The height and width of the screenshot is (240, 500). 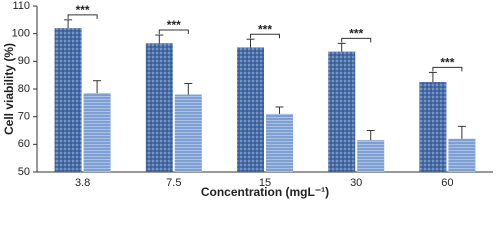 What do you see at coordinates (21, 34) in the screenshot?
I see `y-tick-label: 100` at bounding box center [21, 34].